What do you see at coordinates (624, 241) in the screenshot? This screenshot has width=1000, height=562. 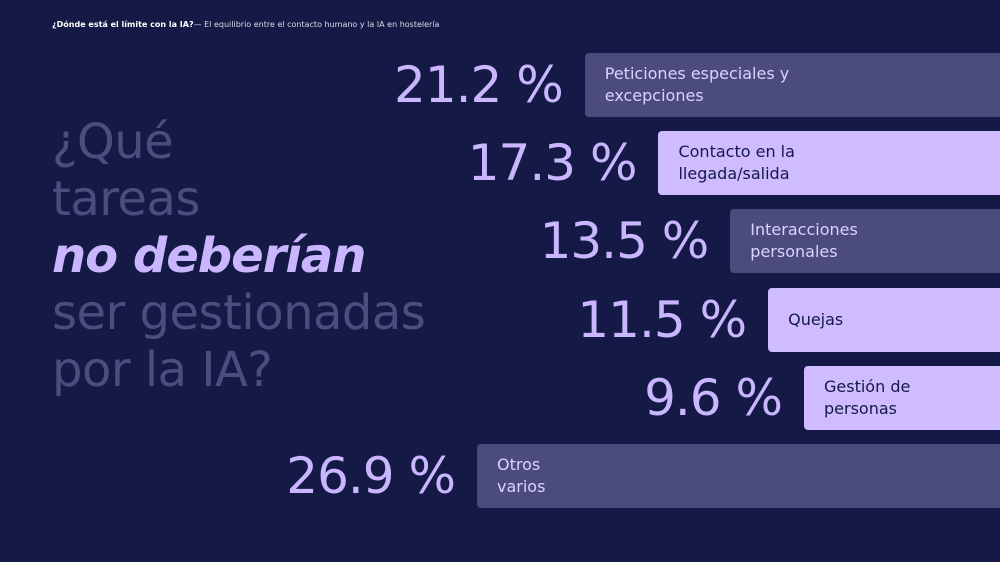 I see `value-label-3: 13.5 %` at bounding box center [624, 241].